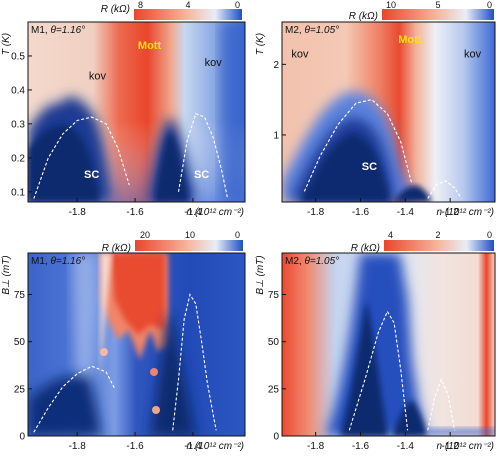  What do you see at coordinates (276, 135) in the screenshot?
I see `y-tick-label: 1` at bounding box center [276, 135].